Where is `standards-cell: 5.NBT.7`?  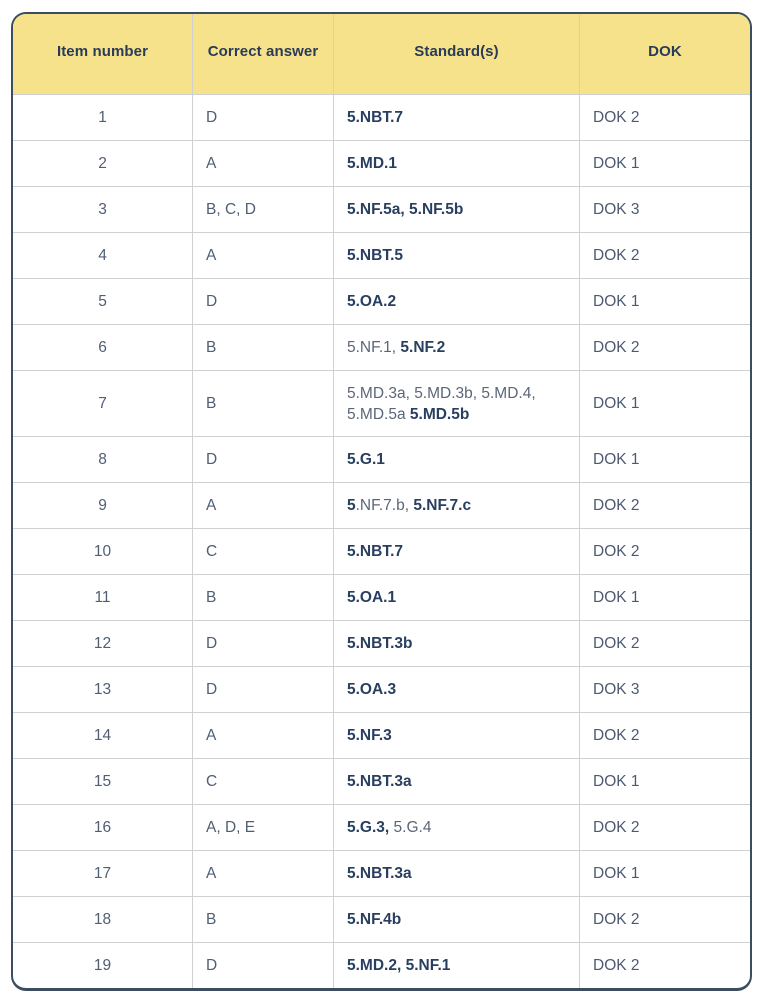 standards-cell: 5.NBT.7 is located at coordinates (456, 117).